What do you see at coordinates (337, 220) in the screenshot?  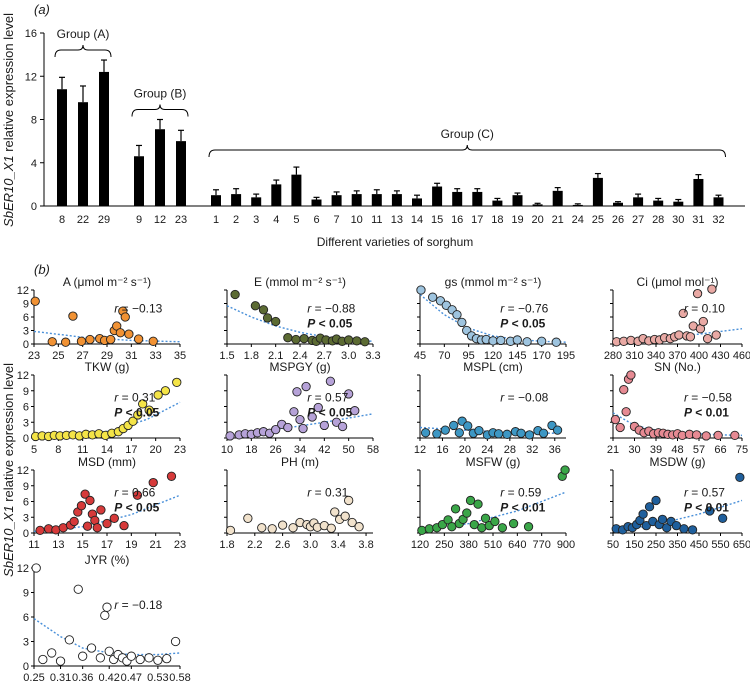 I see `bar-x-tick-label: 7` at bounding box center [337, 220].